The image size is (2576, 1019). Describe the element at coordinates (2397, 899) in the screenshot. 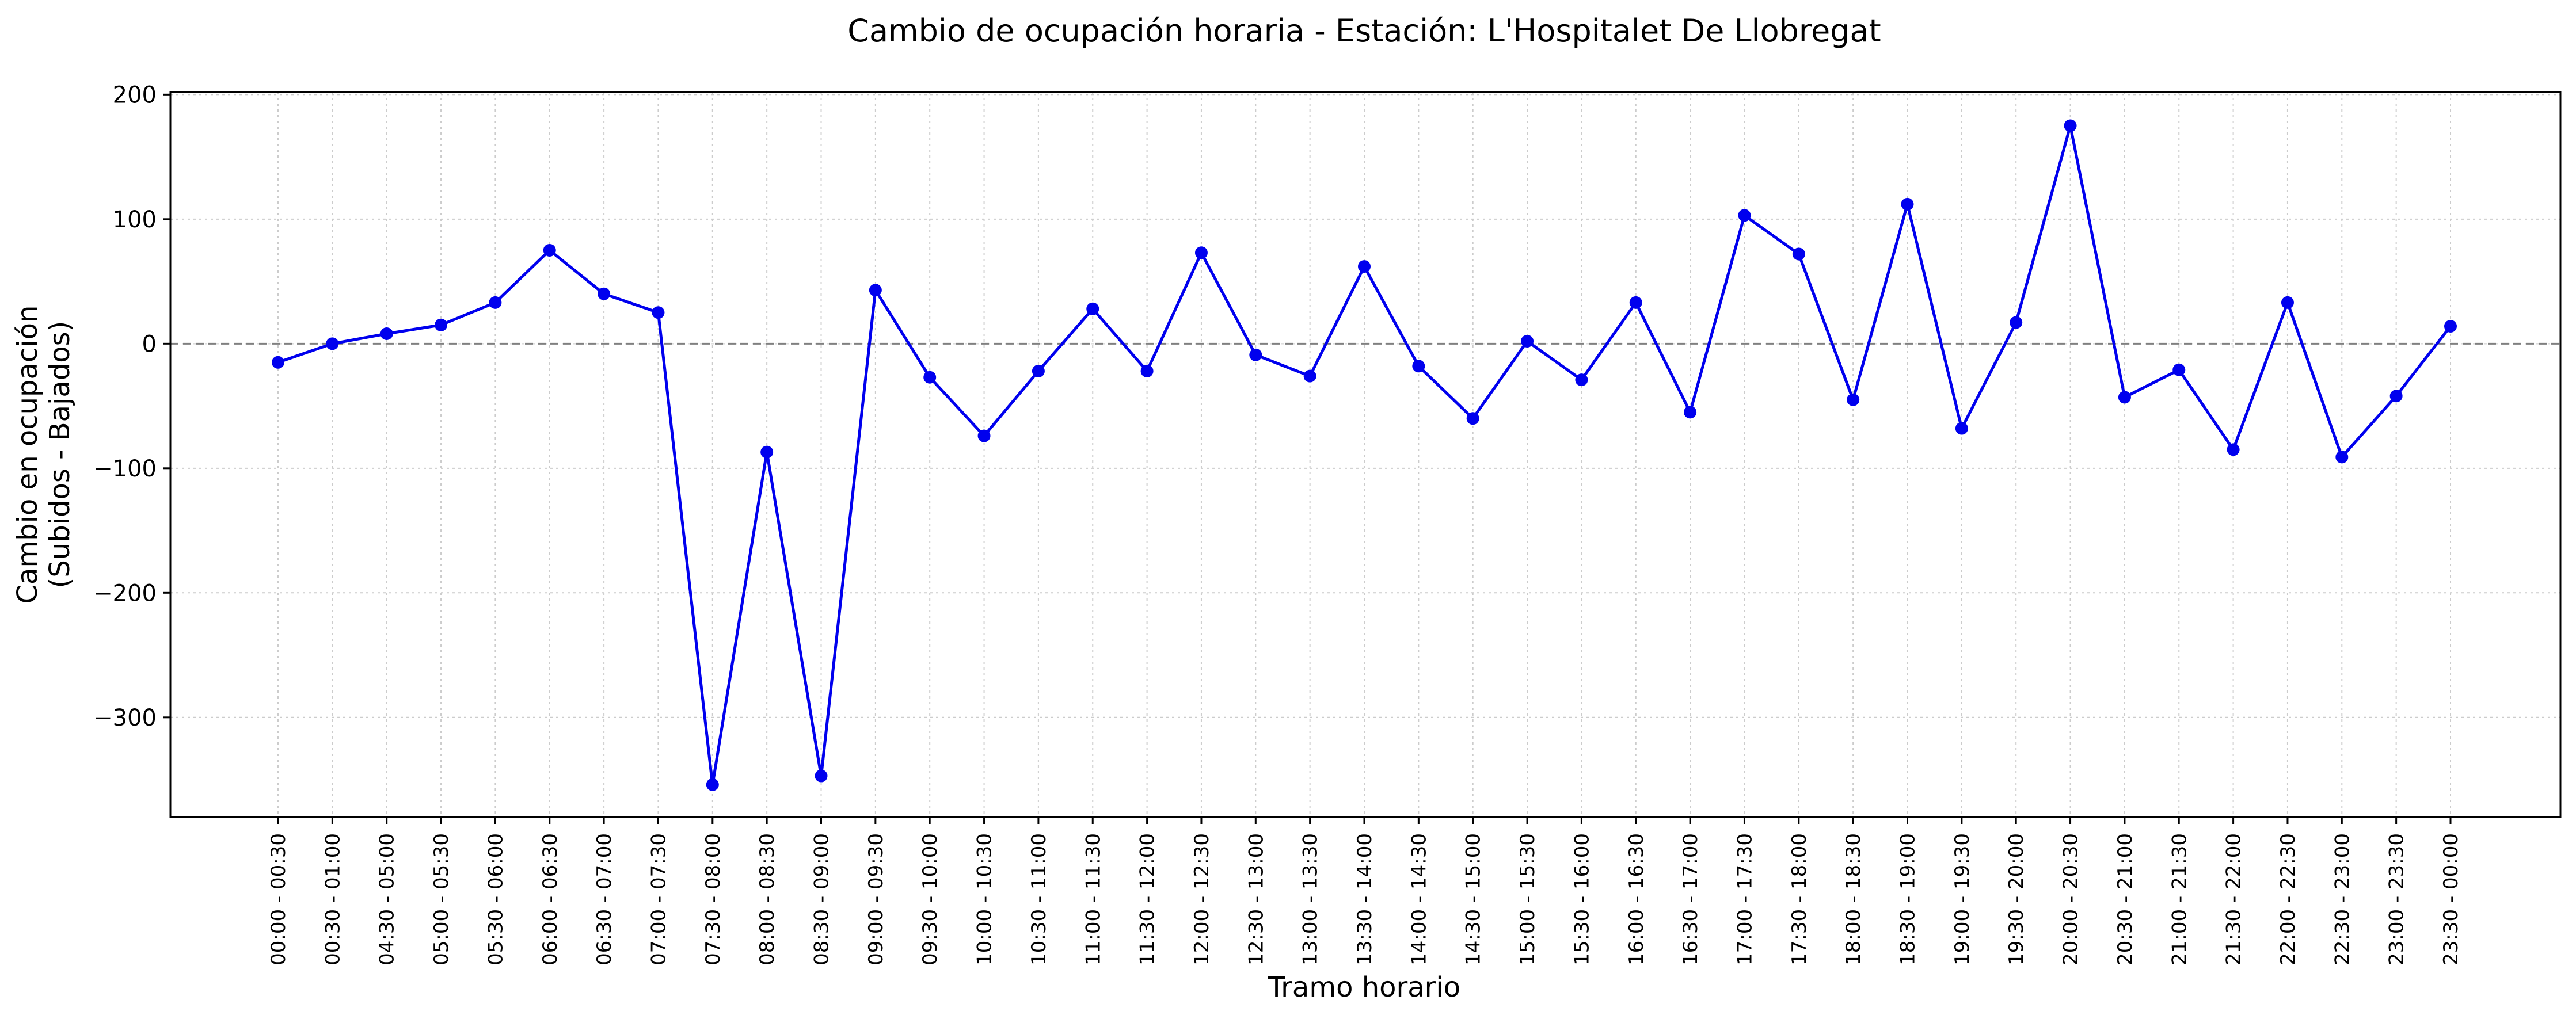

I see `x-tick-label: 23:00 - 23:30` at that location.